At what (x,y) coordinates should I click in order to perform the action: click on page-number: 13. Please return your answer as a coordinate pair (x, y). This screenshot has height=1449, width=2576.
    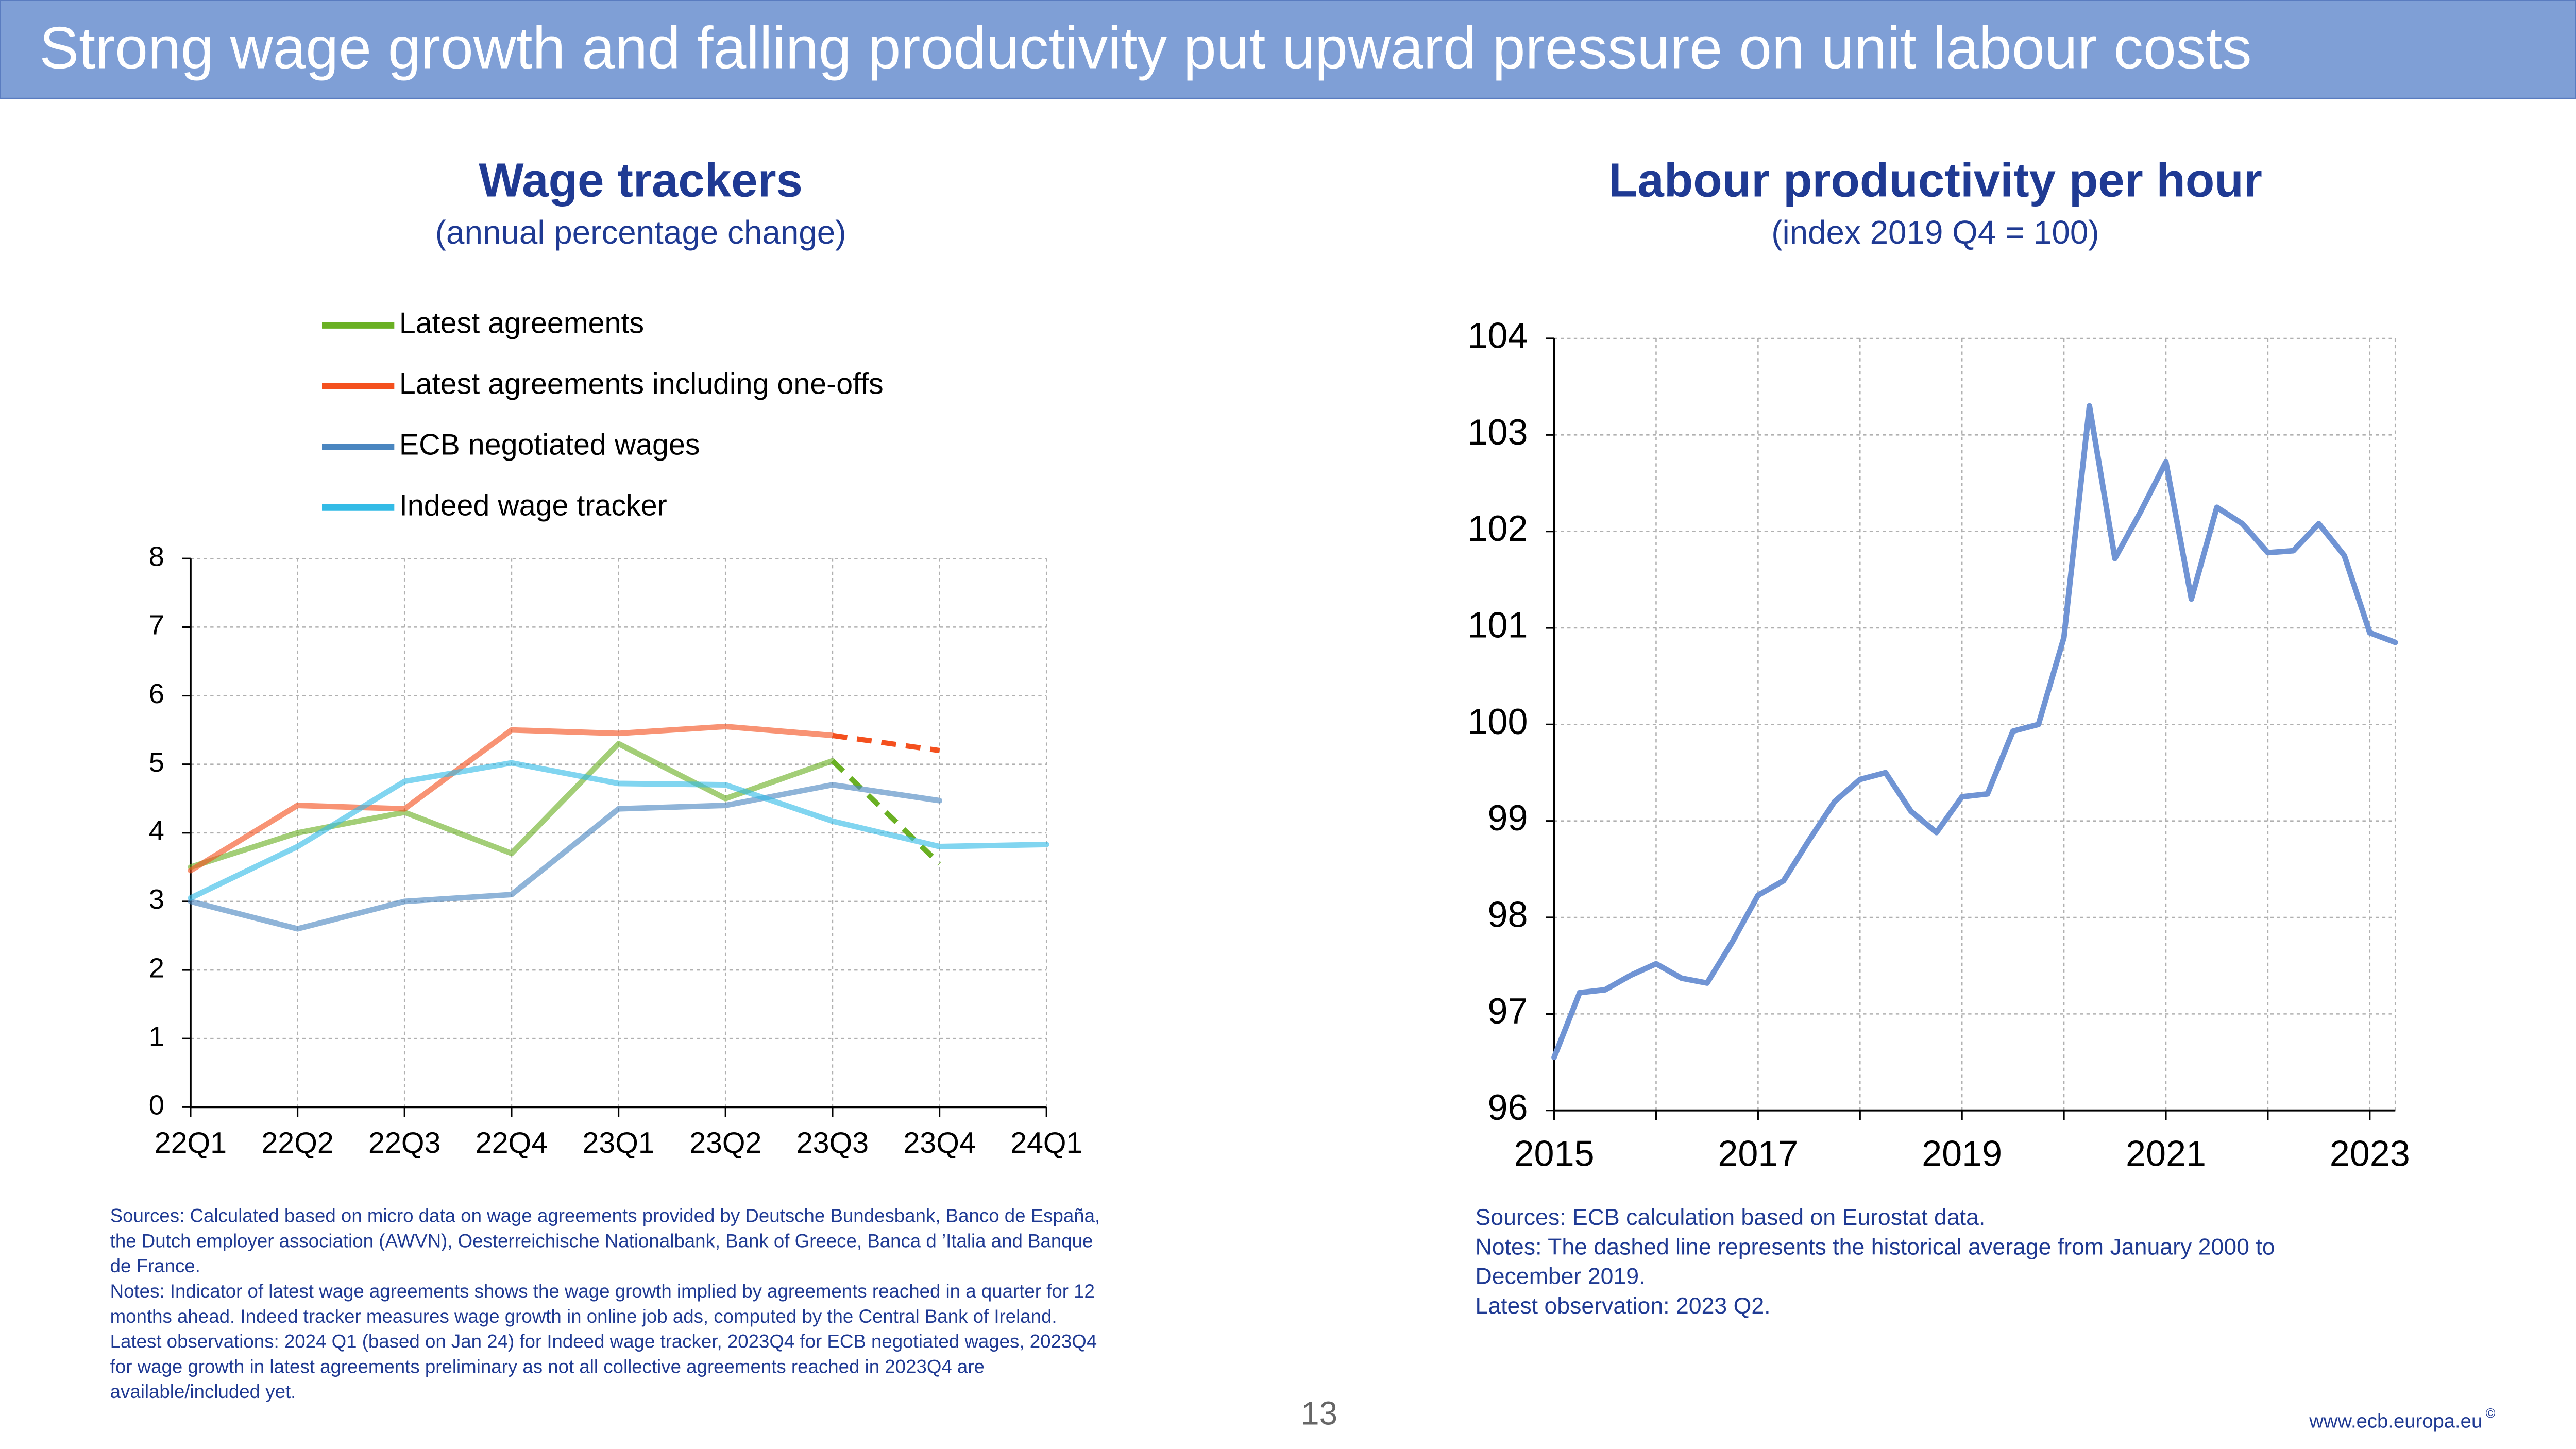
    Looking at the image, I should click on (1319, 1413).